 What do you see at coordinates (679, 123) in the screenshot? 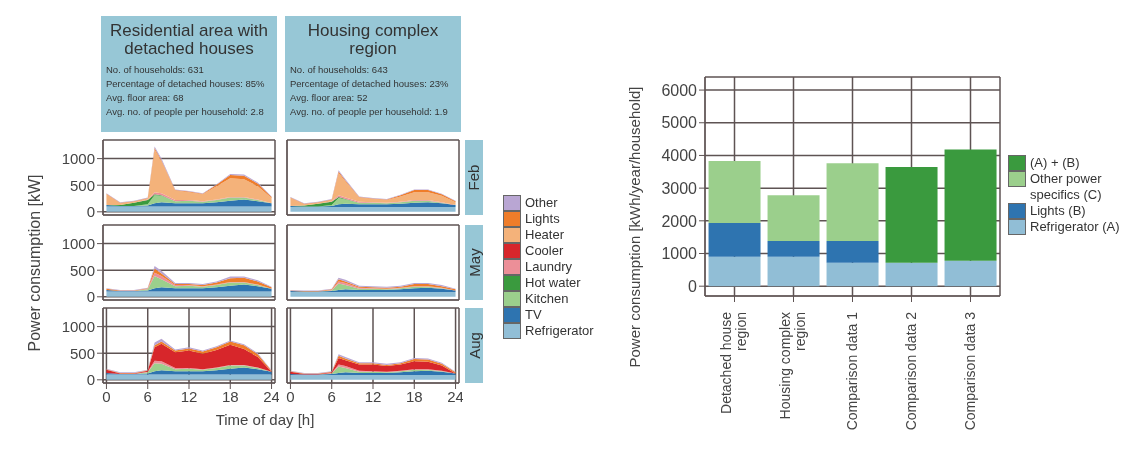
I see `y-tick-label: 5000` at bounding box center [679, 123].